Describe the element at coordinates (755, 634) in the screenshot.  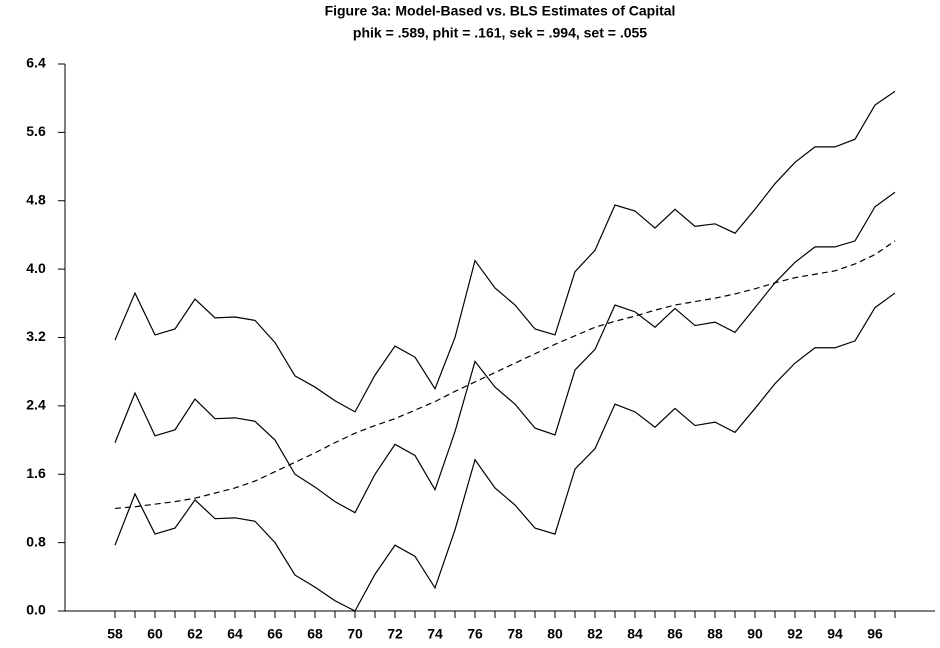
I see `x-tick-label: 90` at that location.